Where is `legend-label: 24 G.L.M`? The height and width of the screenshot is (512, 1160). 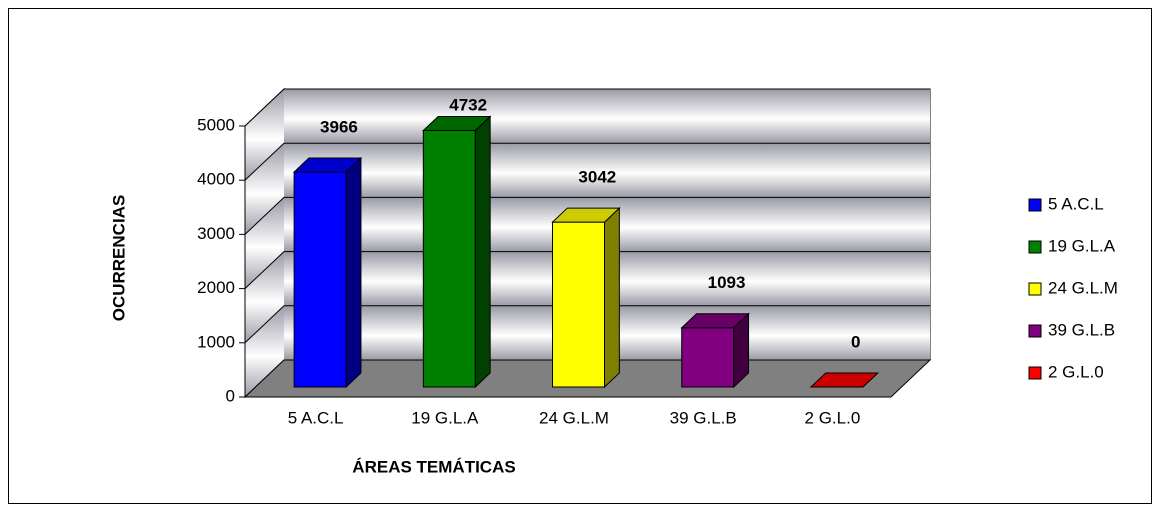 legend-label: 24 G.L.M is located at coordinates (1083, 287).